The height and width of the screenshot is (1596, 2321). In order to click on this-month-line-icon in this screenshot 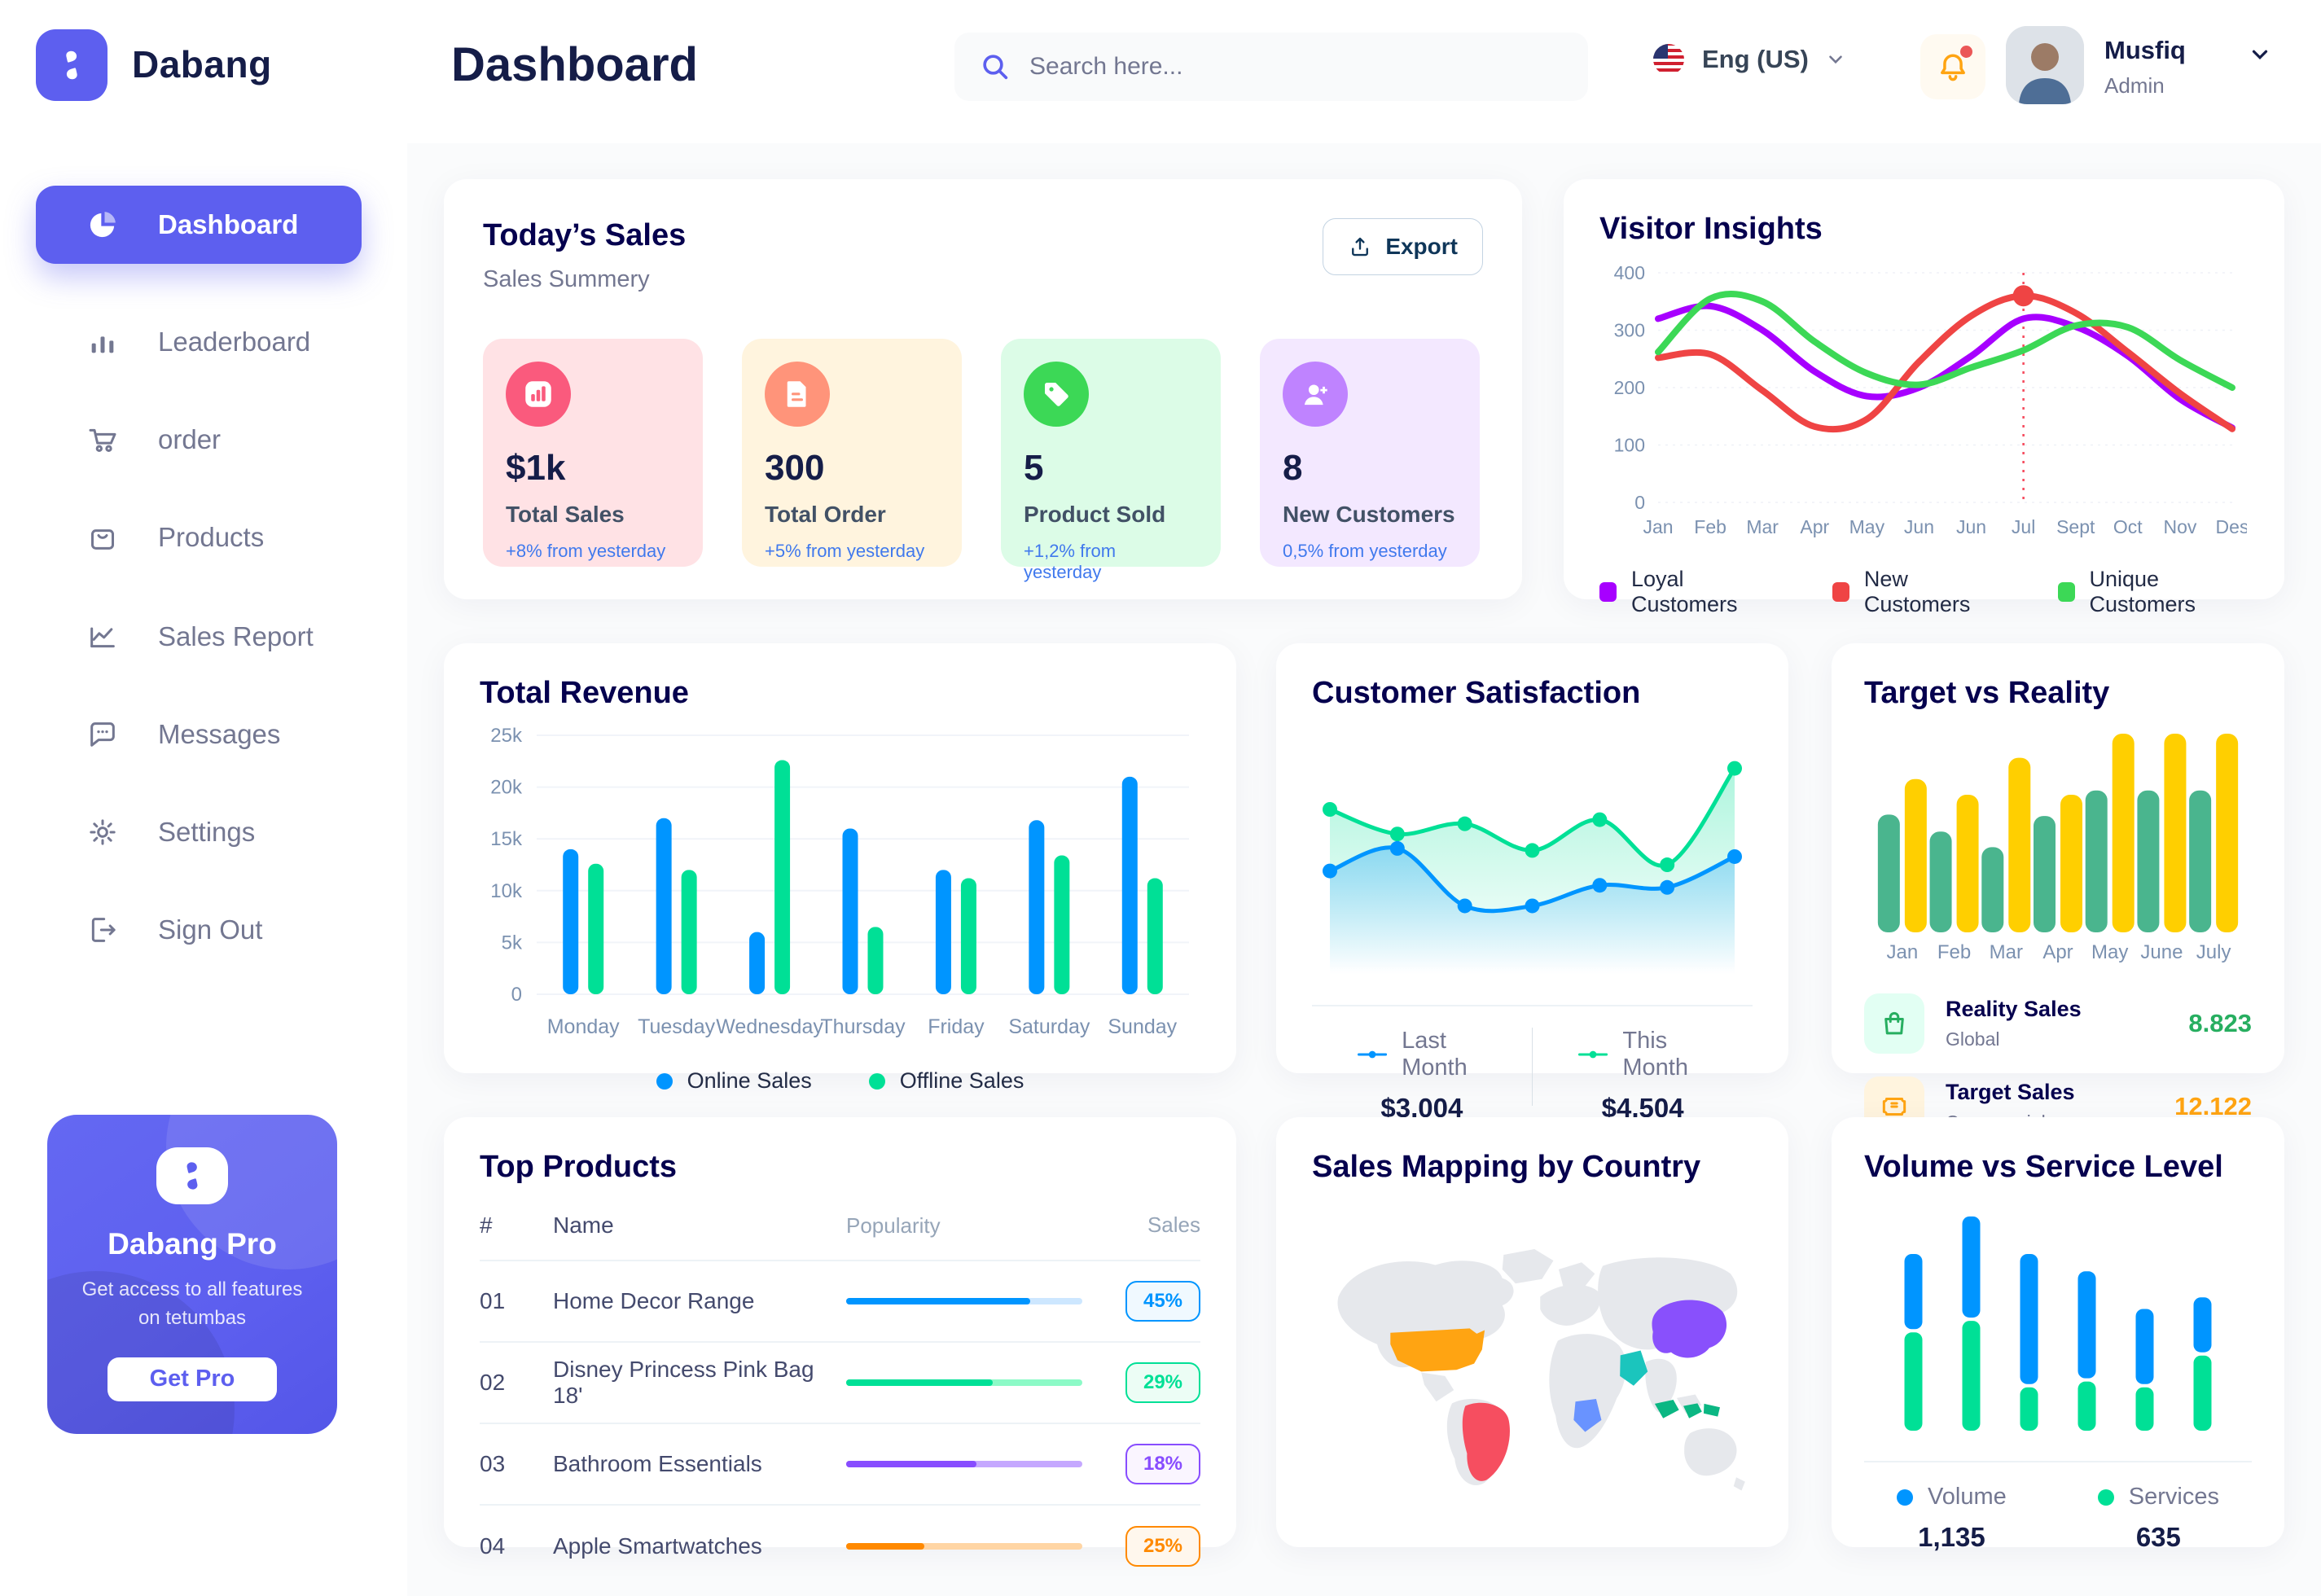, I will do `click(1593, 1054)`.